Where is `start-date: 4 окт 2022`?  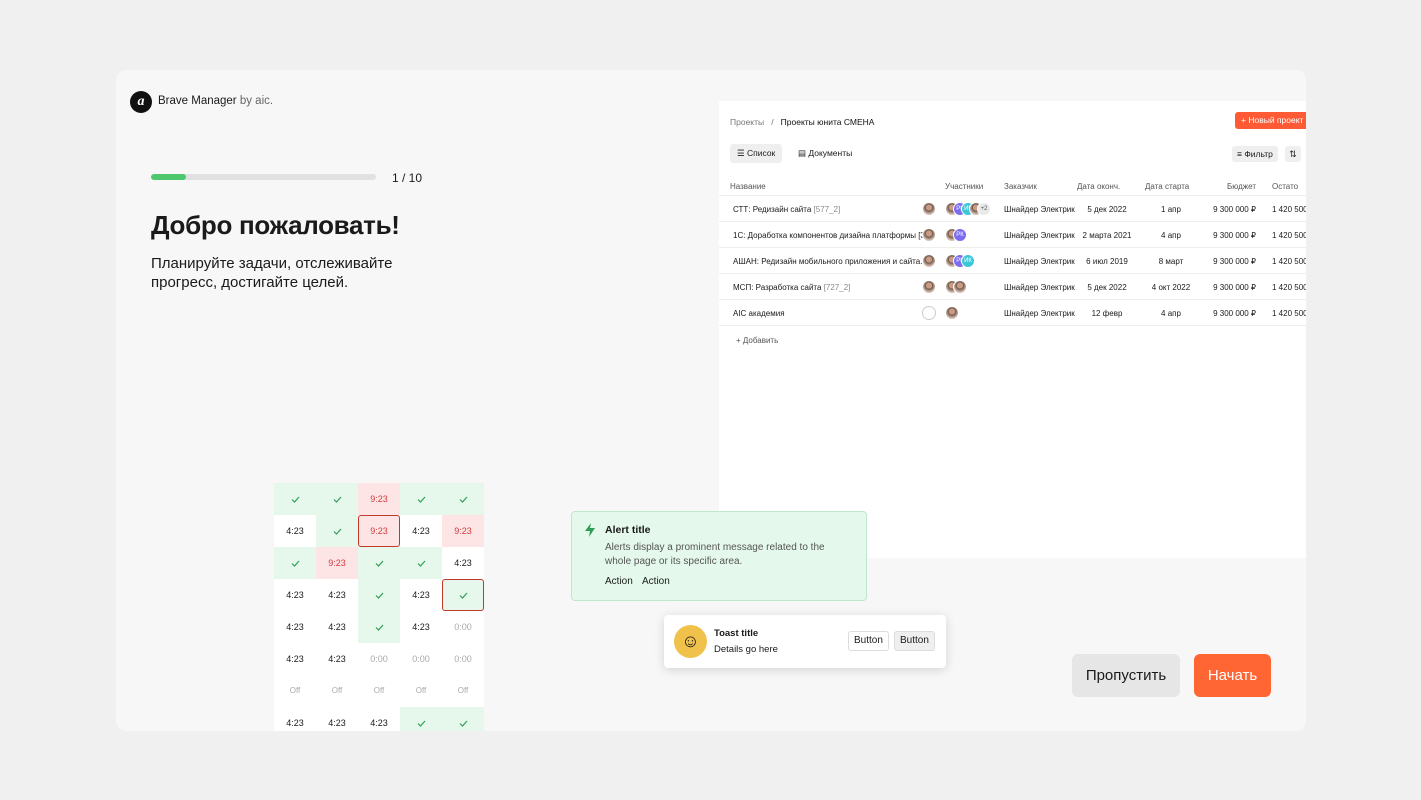
start-date: 4 окт 2022 is located at coordinates (1171, 287).